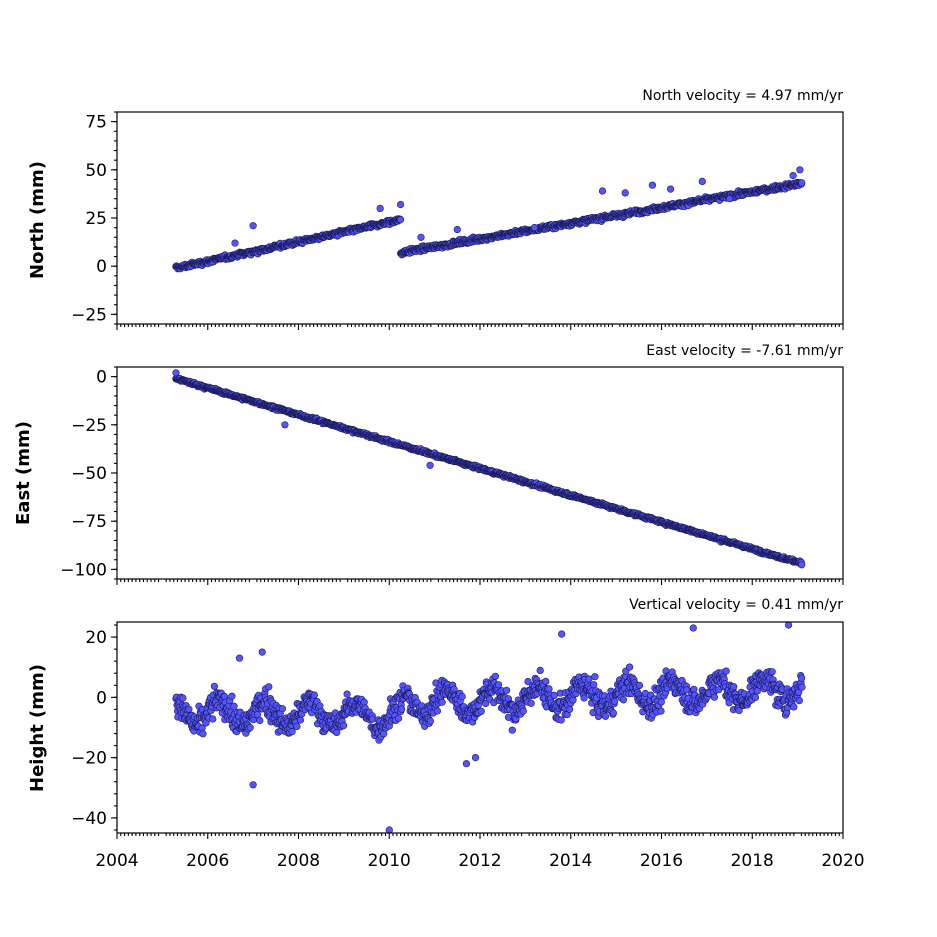 This screenshot has height=937, width=937. I want to click on east-points, so click(489, 469).